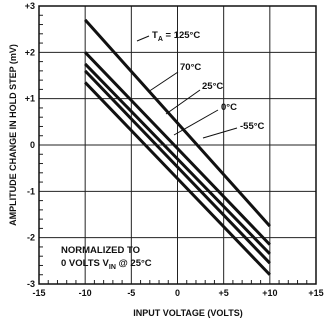 The width and height of the screenshot is (330, 322). I want to click on y-tick-label: -1, so click(31, 191).